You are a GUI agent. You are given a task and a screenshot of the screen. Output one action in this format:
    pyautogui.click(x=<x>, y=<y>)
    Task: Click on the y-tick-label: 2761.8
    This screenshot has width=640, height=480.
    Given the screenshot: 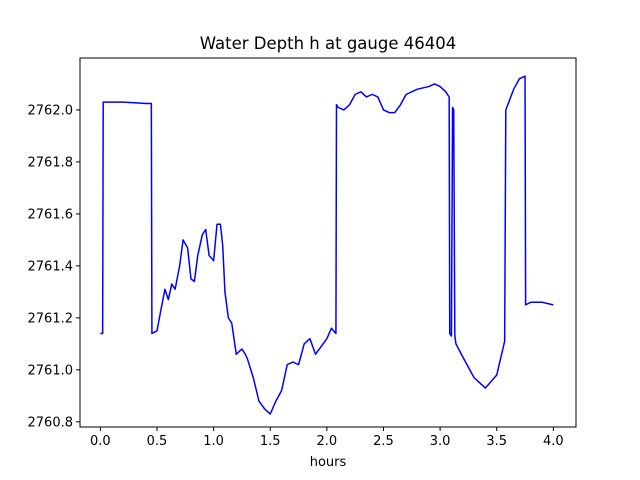 What is the action you would take?
    pyautogui.click(x=51, y=162)
    